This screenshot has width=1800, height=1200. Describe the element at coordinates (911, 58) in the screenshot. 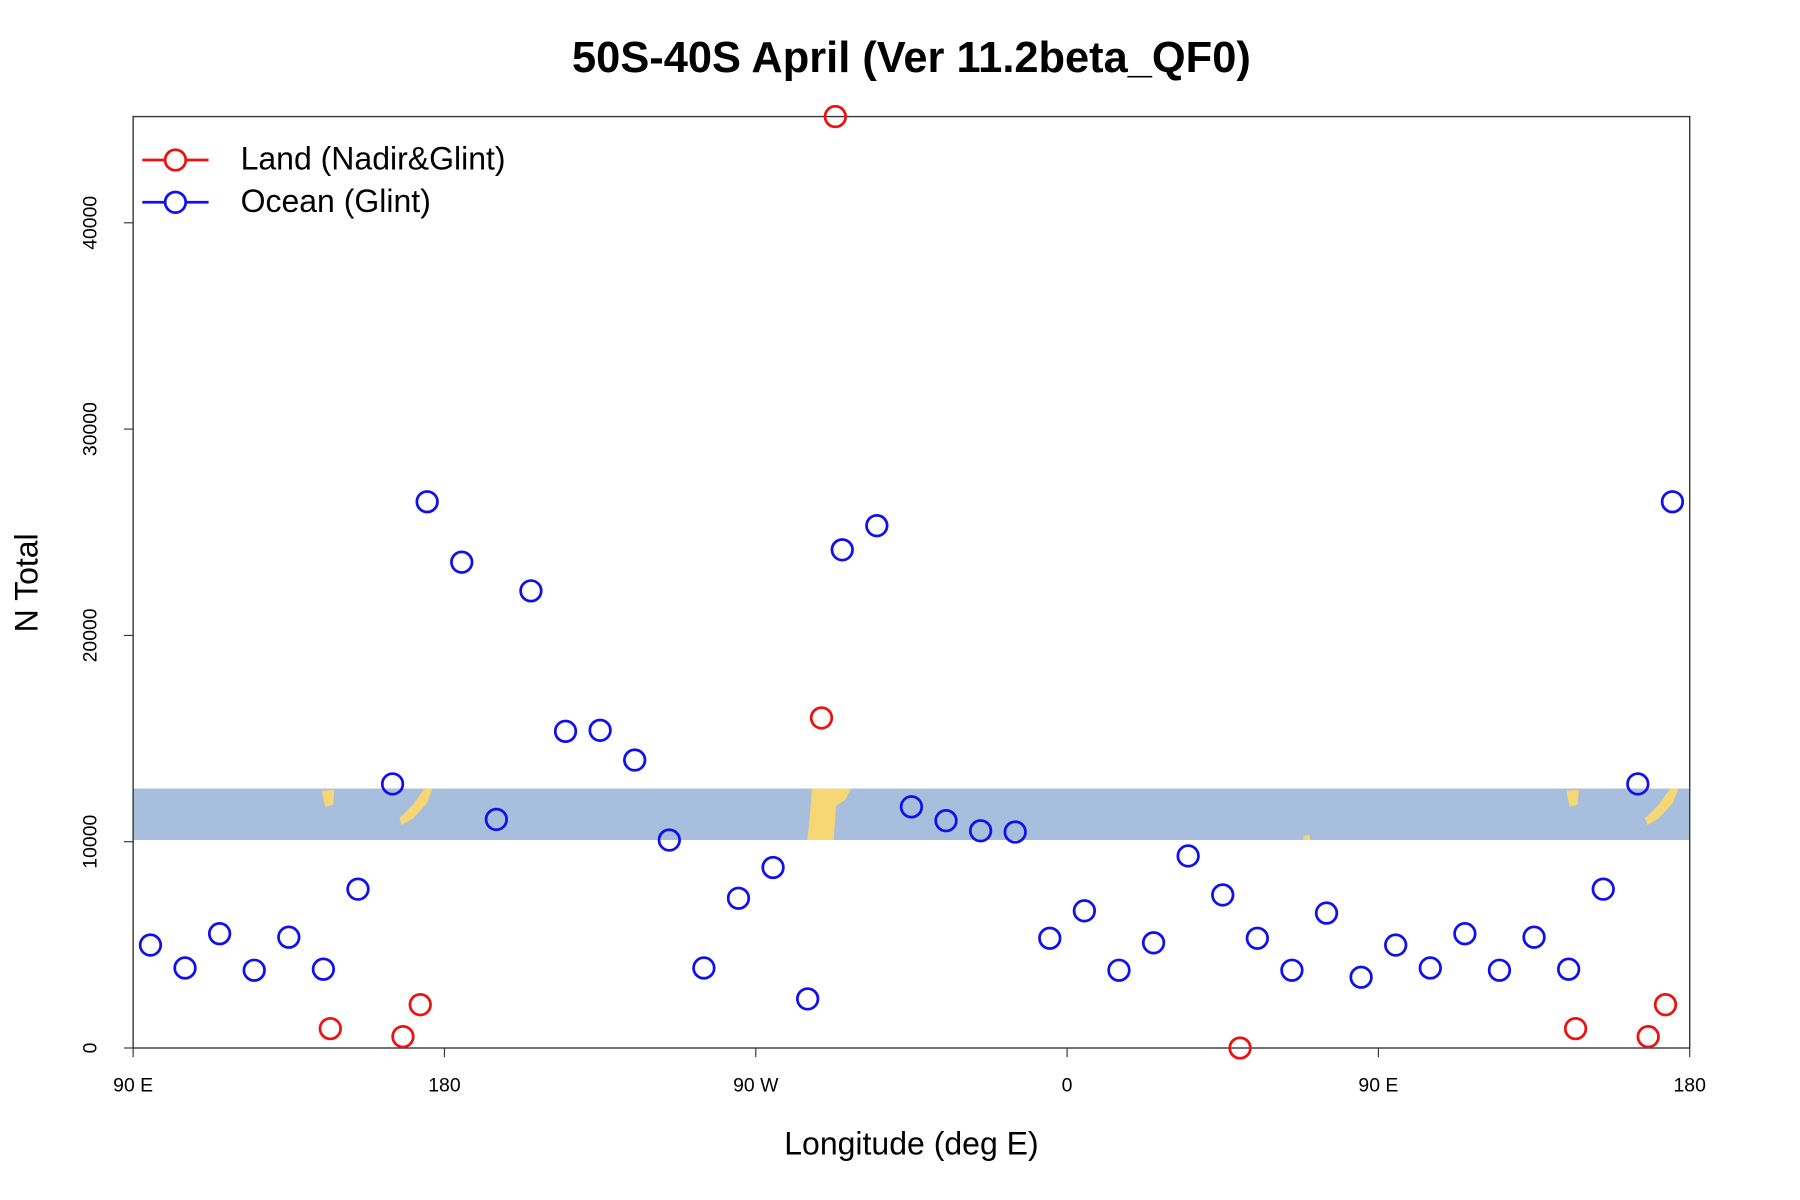

I see `chart-title: 50S-40S April (Ver 11.2beta_QF0)` at that location.